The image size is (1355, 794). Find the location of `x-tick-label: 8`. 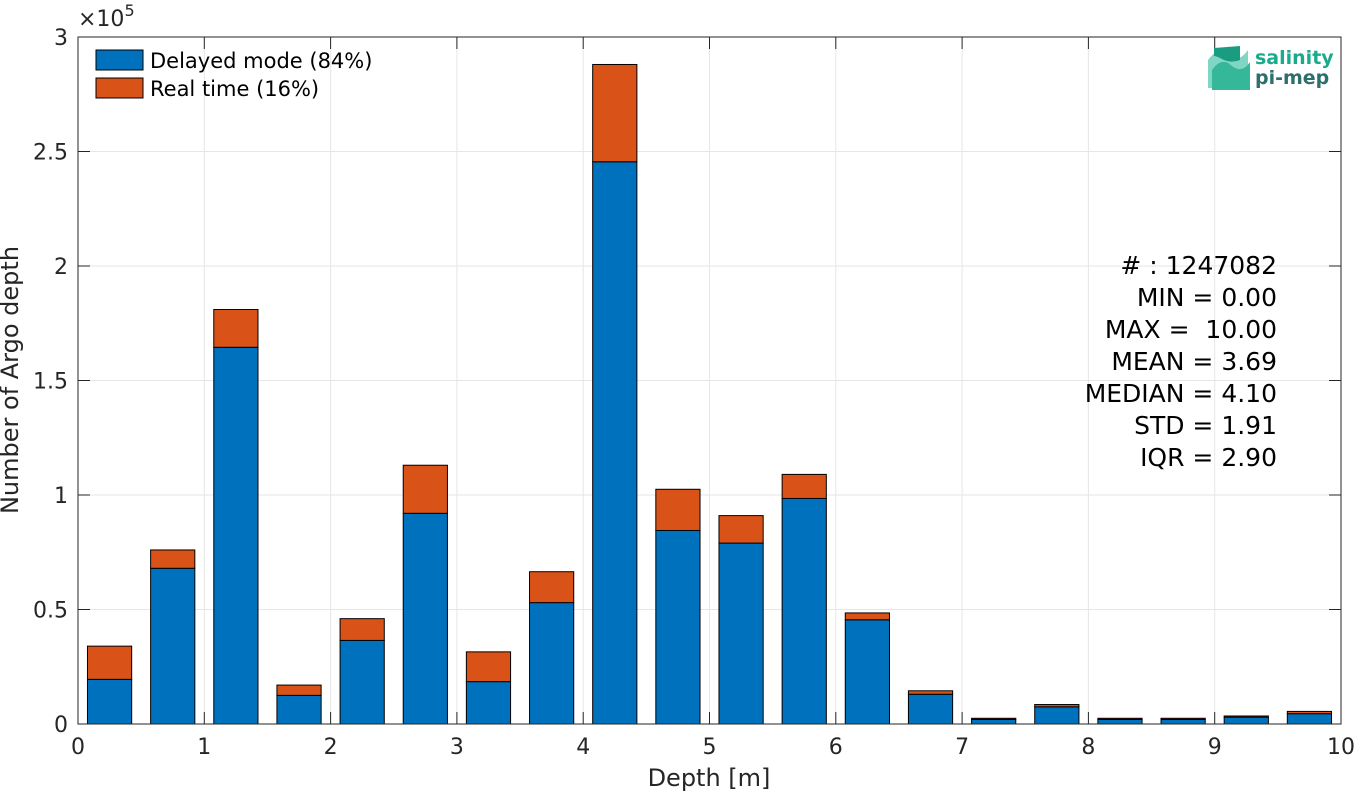

x-tick-label: 8 is located at coordinates (1088, 747).